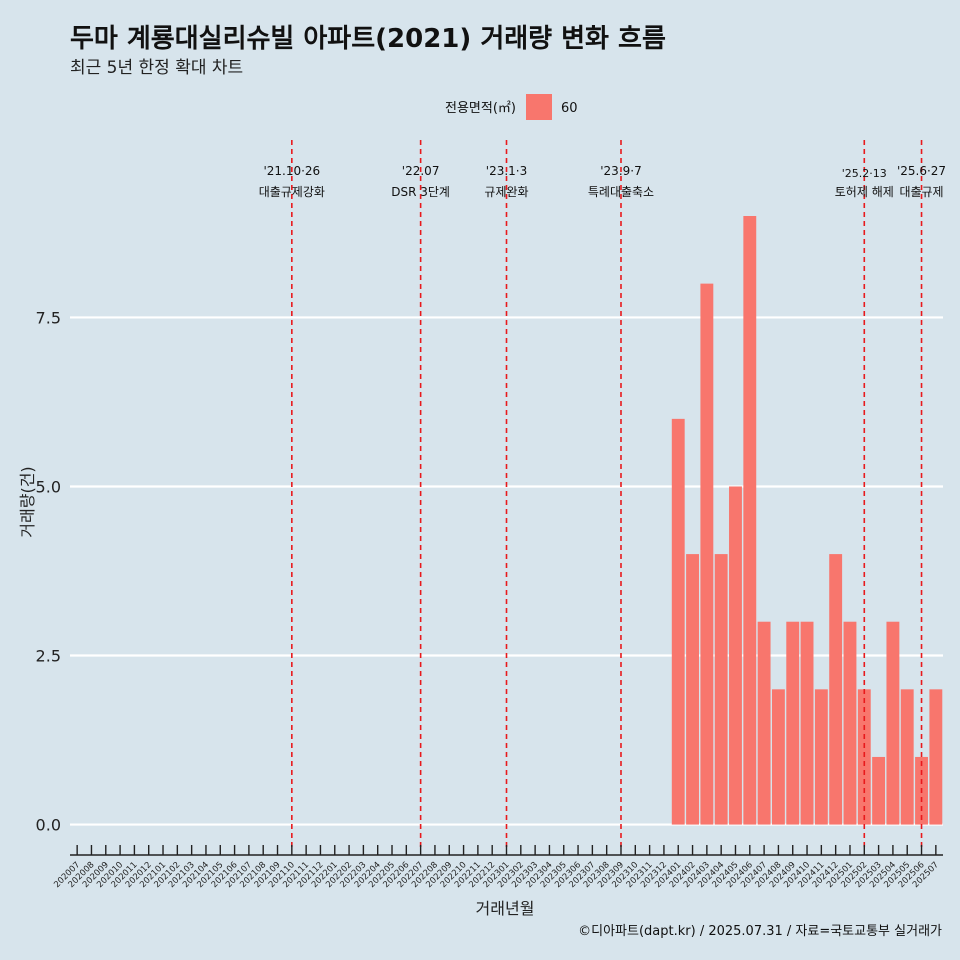 This screenshot has height=960, width=960. Describe the element at coordinates (48, 486) in the screenshot. I see `y-tick-label: 5.0` at that location.